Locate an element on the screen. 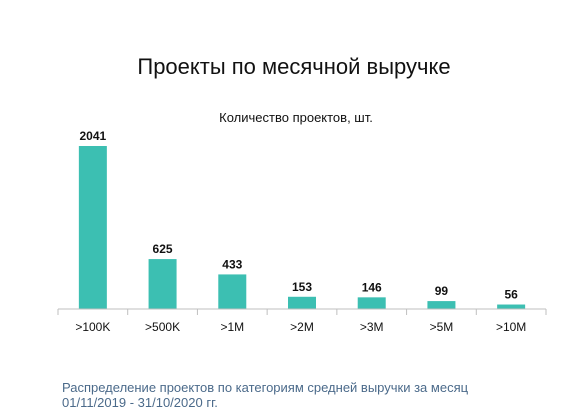  data-label-2: 433 is located at coordinates (232, 264).